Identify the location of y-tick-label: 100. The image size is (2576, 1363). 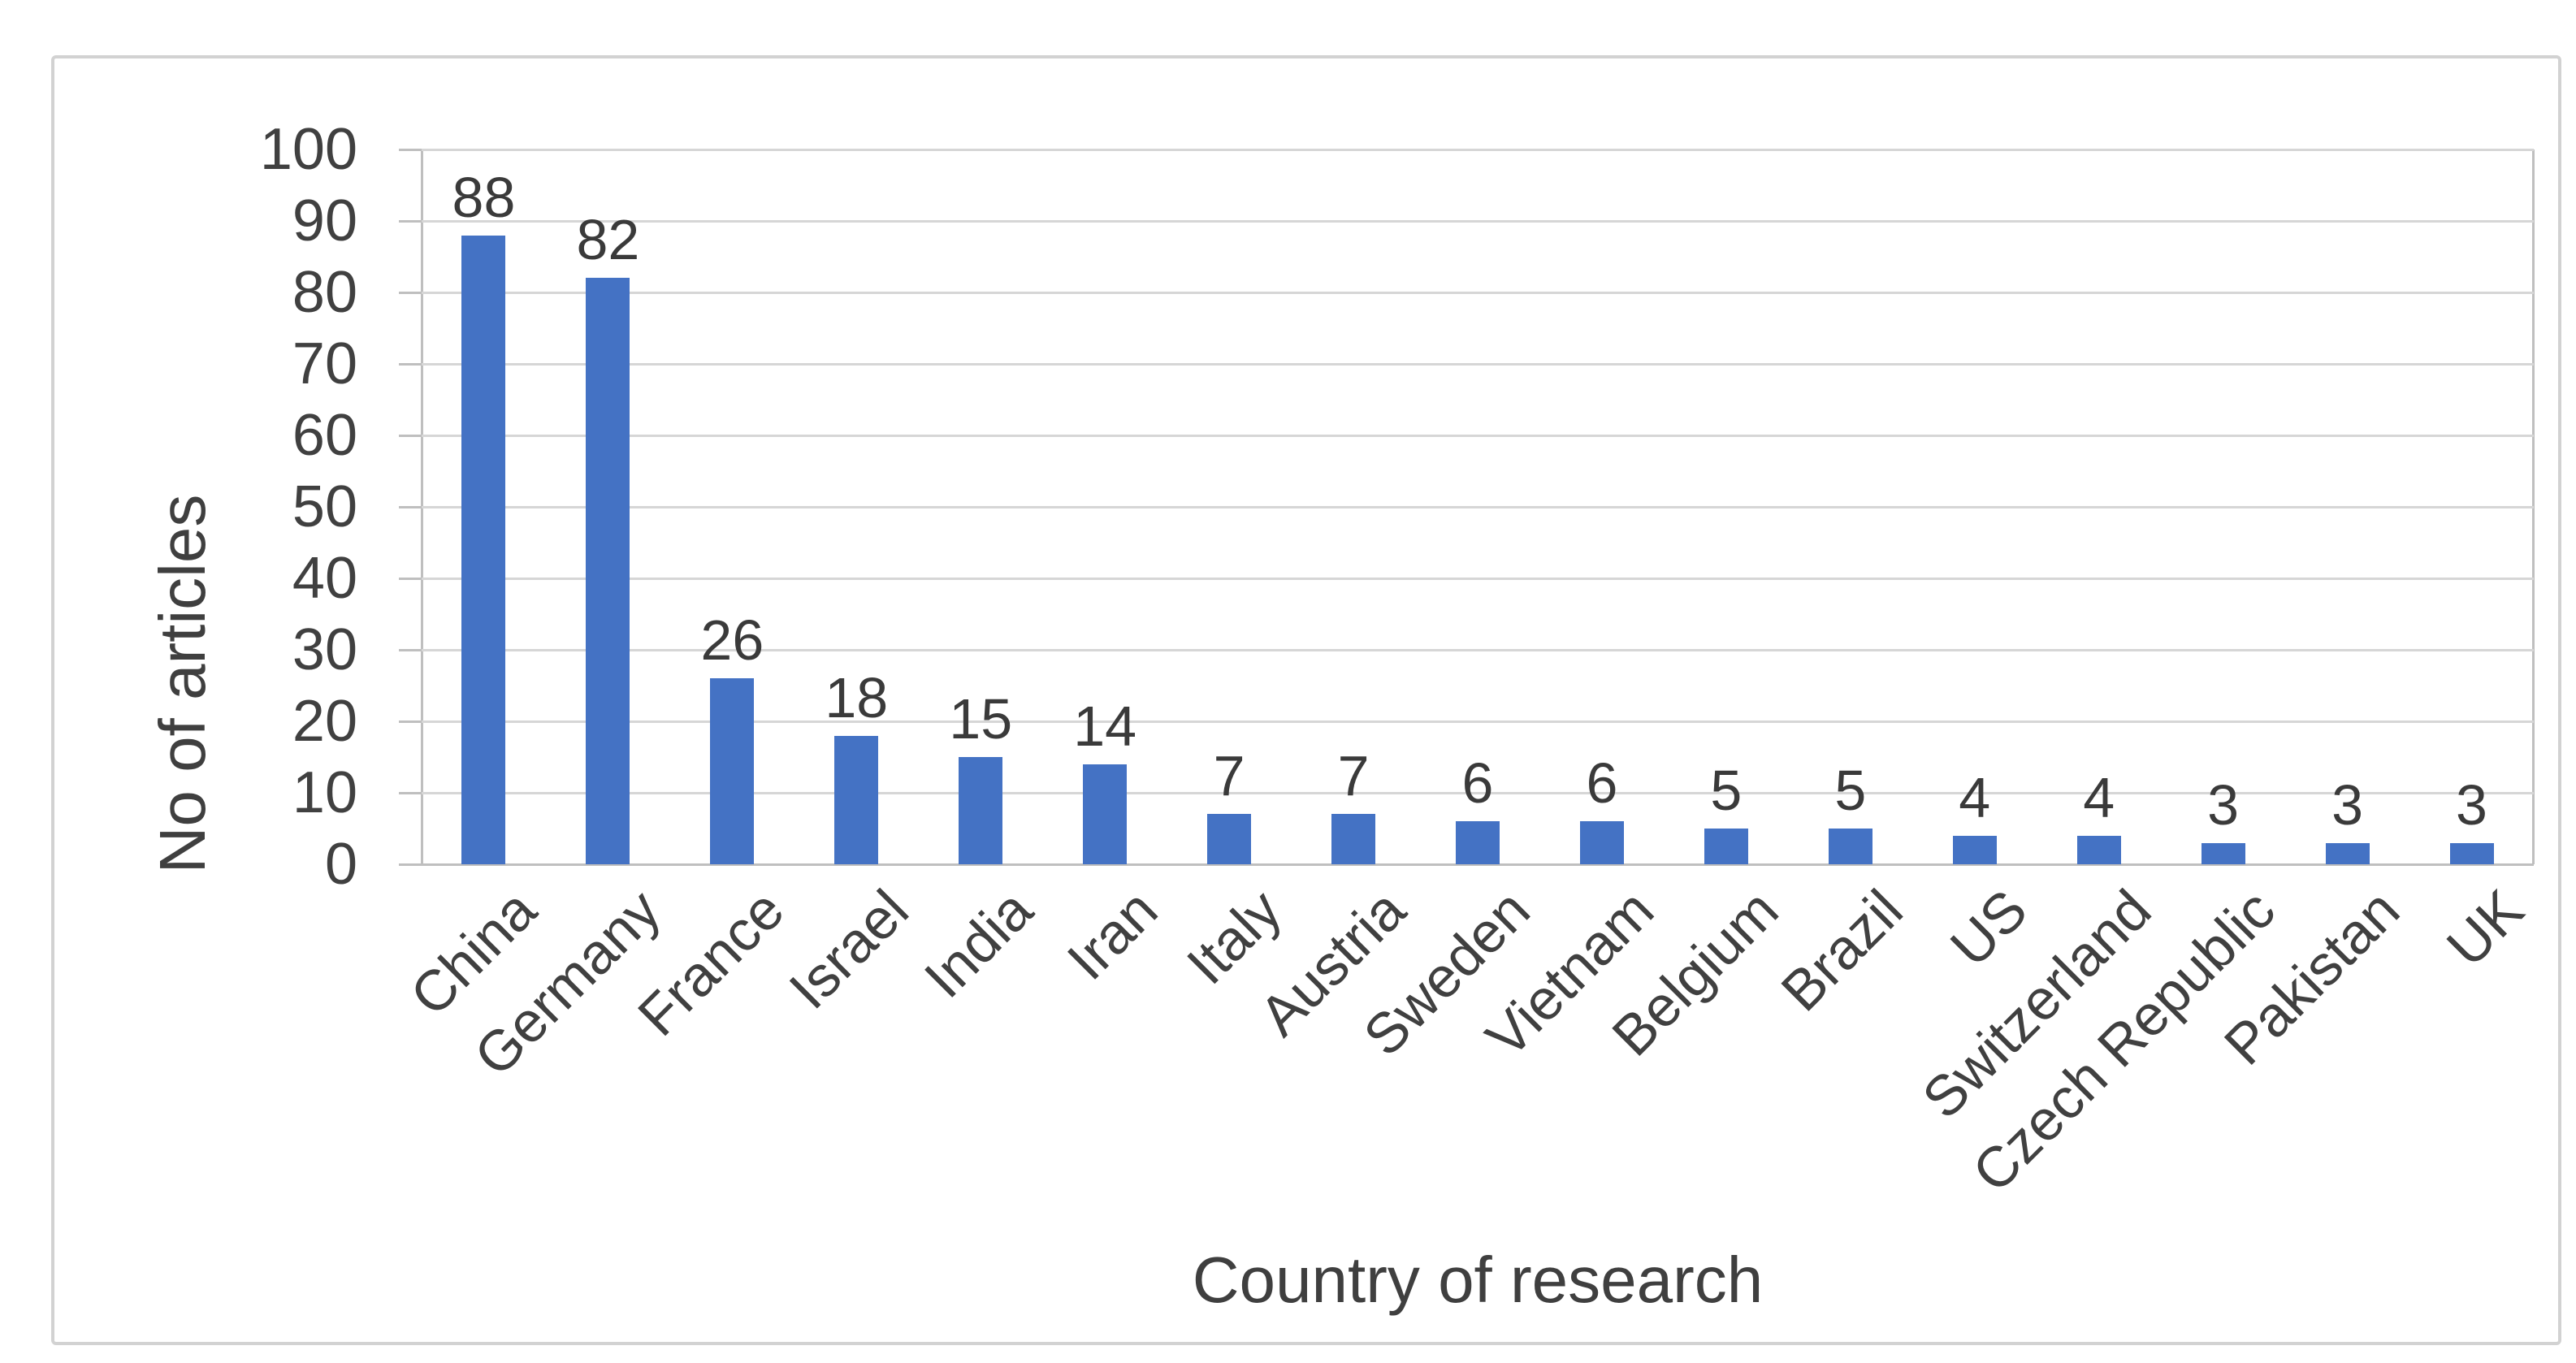
(308, 149).